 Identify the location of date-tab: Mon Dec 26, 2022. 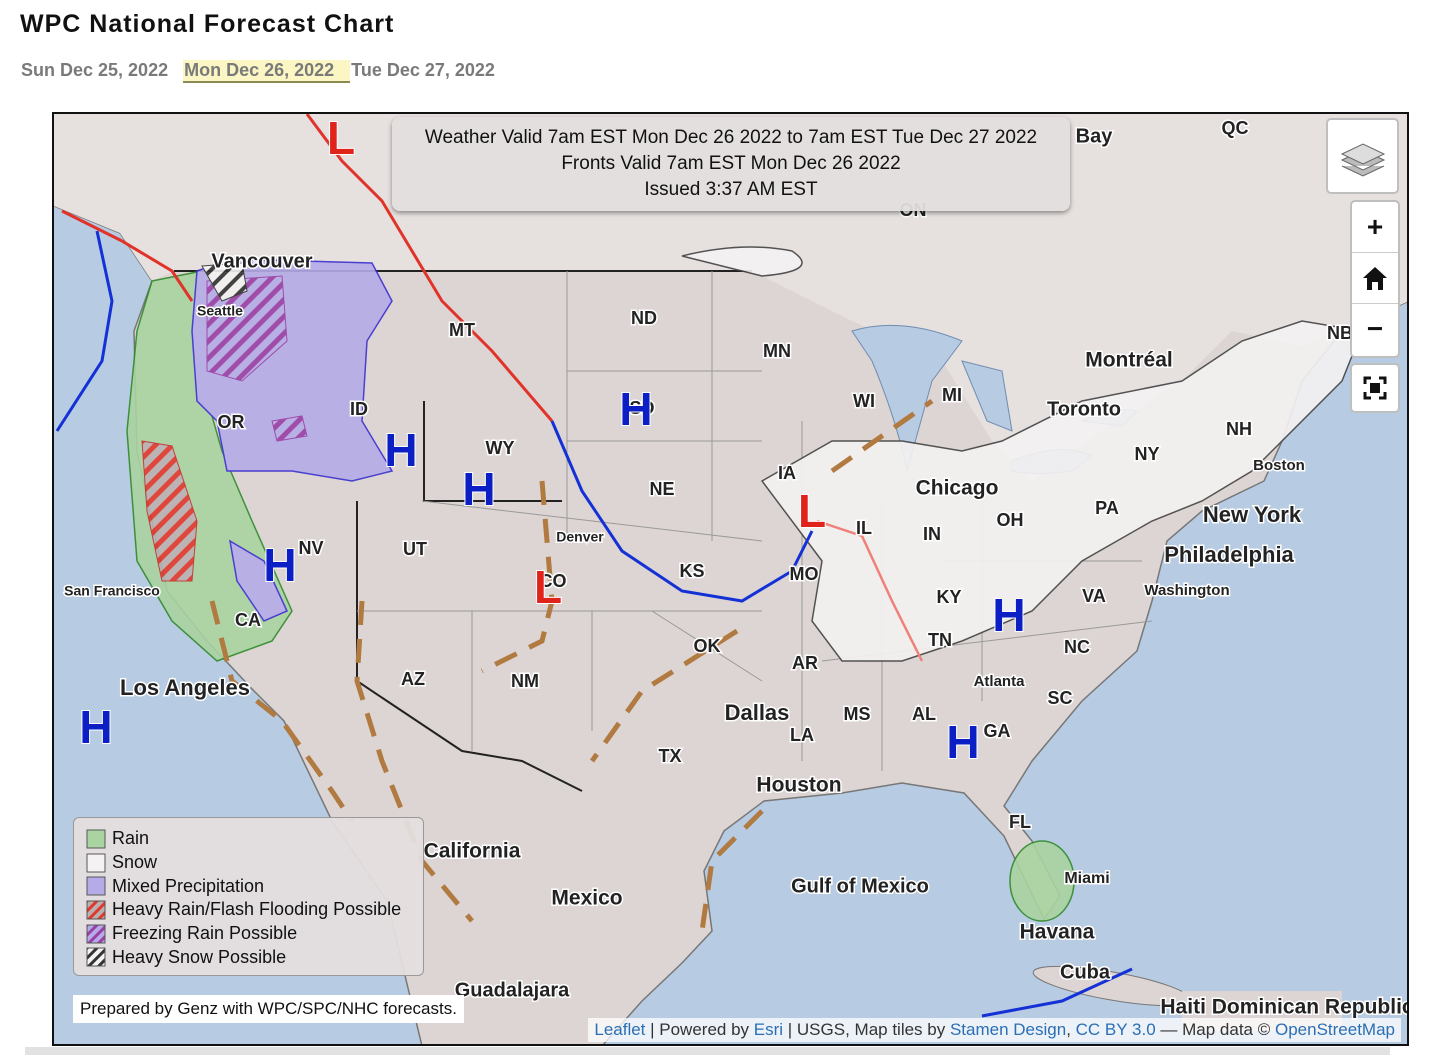
(267, 71).